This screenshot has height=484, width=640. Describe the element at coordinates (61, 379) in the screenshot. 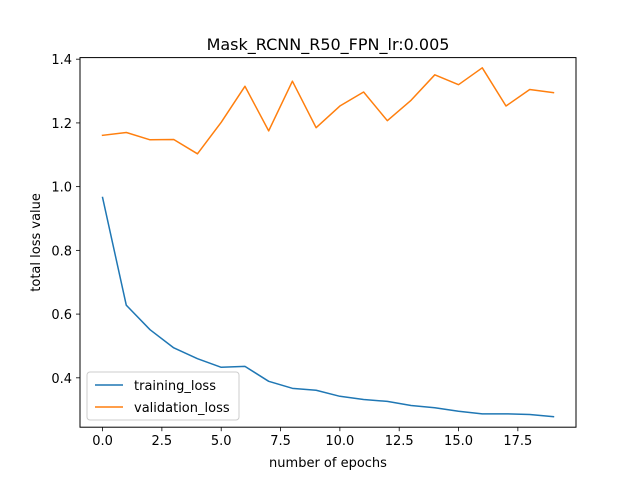

I see `y-tick-label: 0.4` at that location.